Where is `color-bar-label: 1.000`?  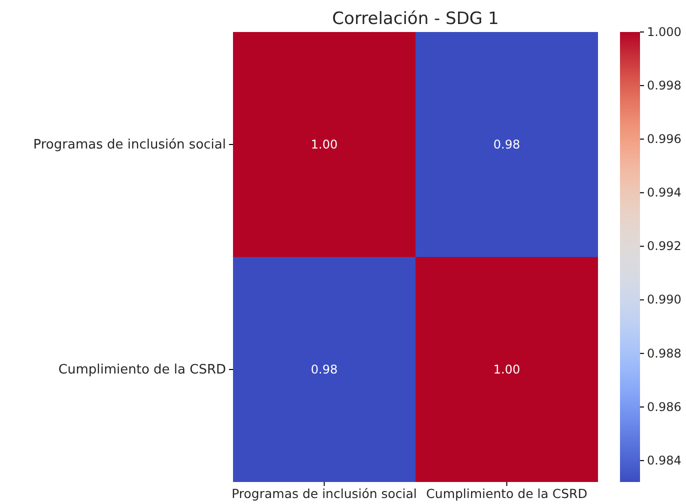
color-bar-label: 1.000 is located at coordinates (664, 31).